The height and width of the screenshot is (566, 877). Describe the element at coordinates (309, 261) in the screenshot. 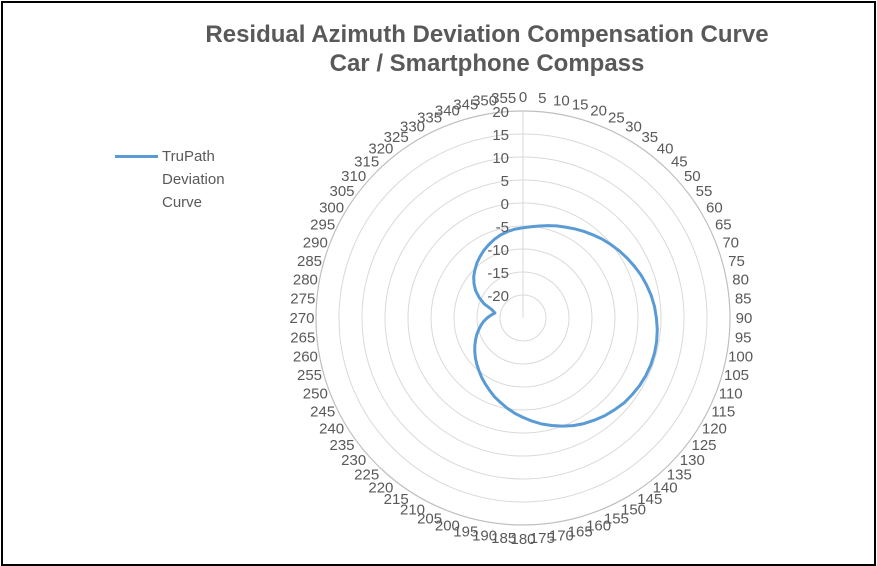

I see `category-label: 285` at that location.